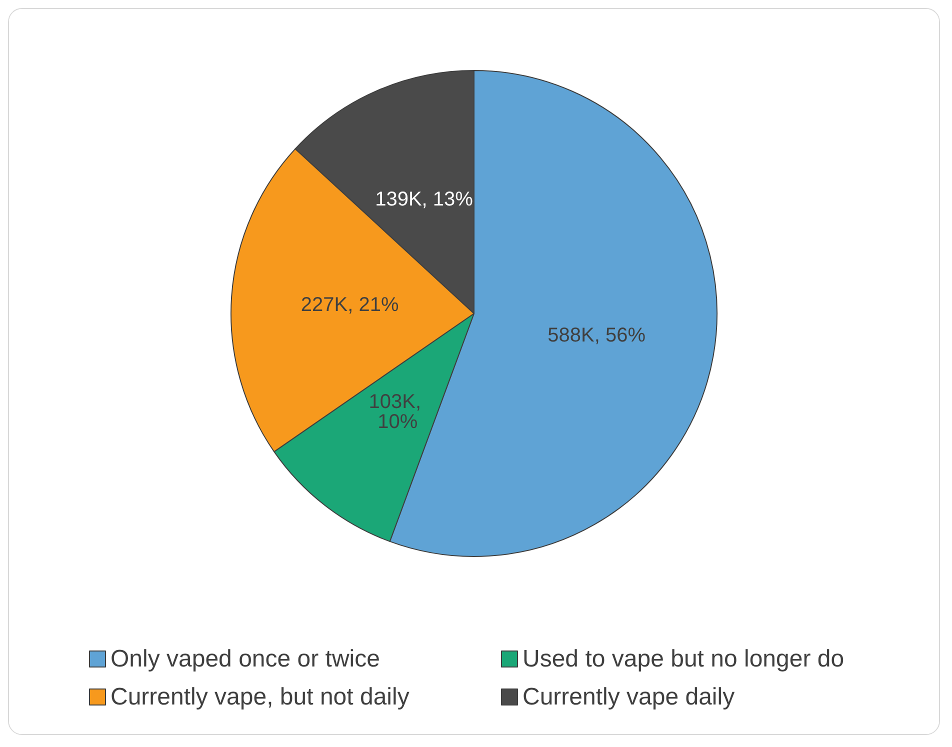 This screenshot has height=747, width=952. Describe the element at coordinates (597, 335) in the screenshot. I see `data-label: 588K, 56%` at that location.